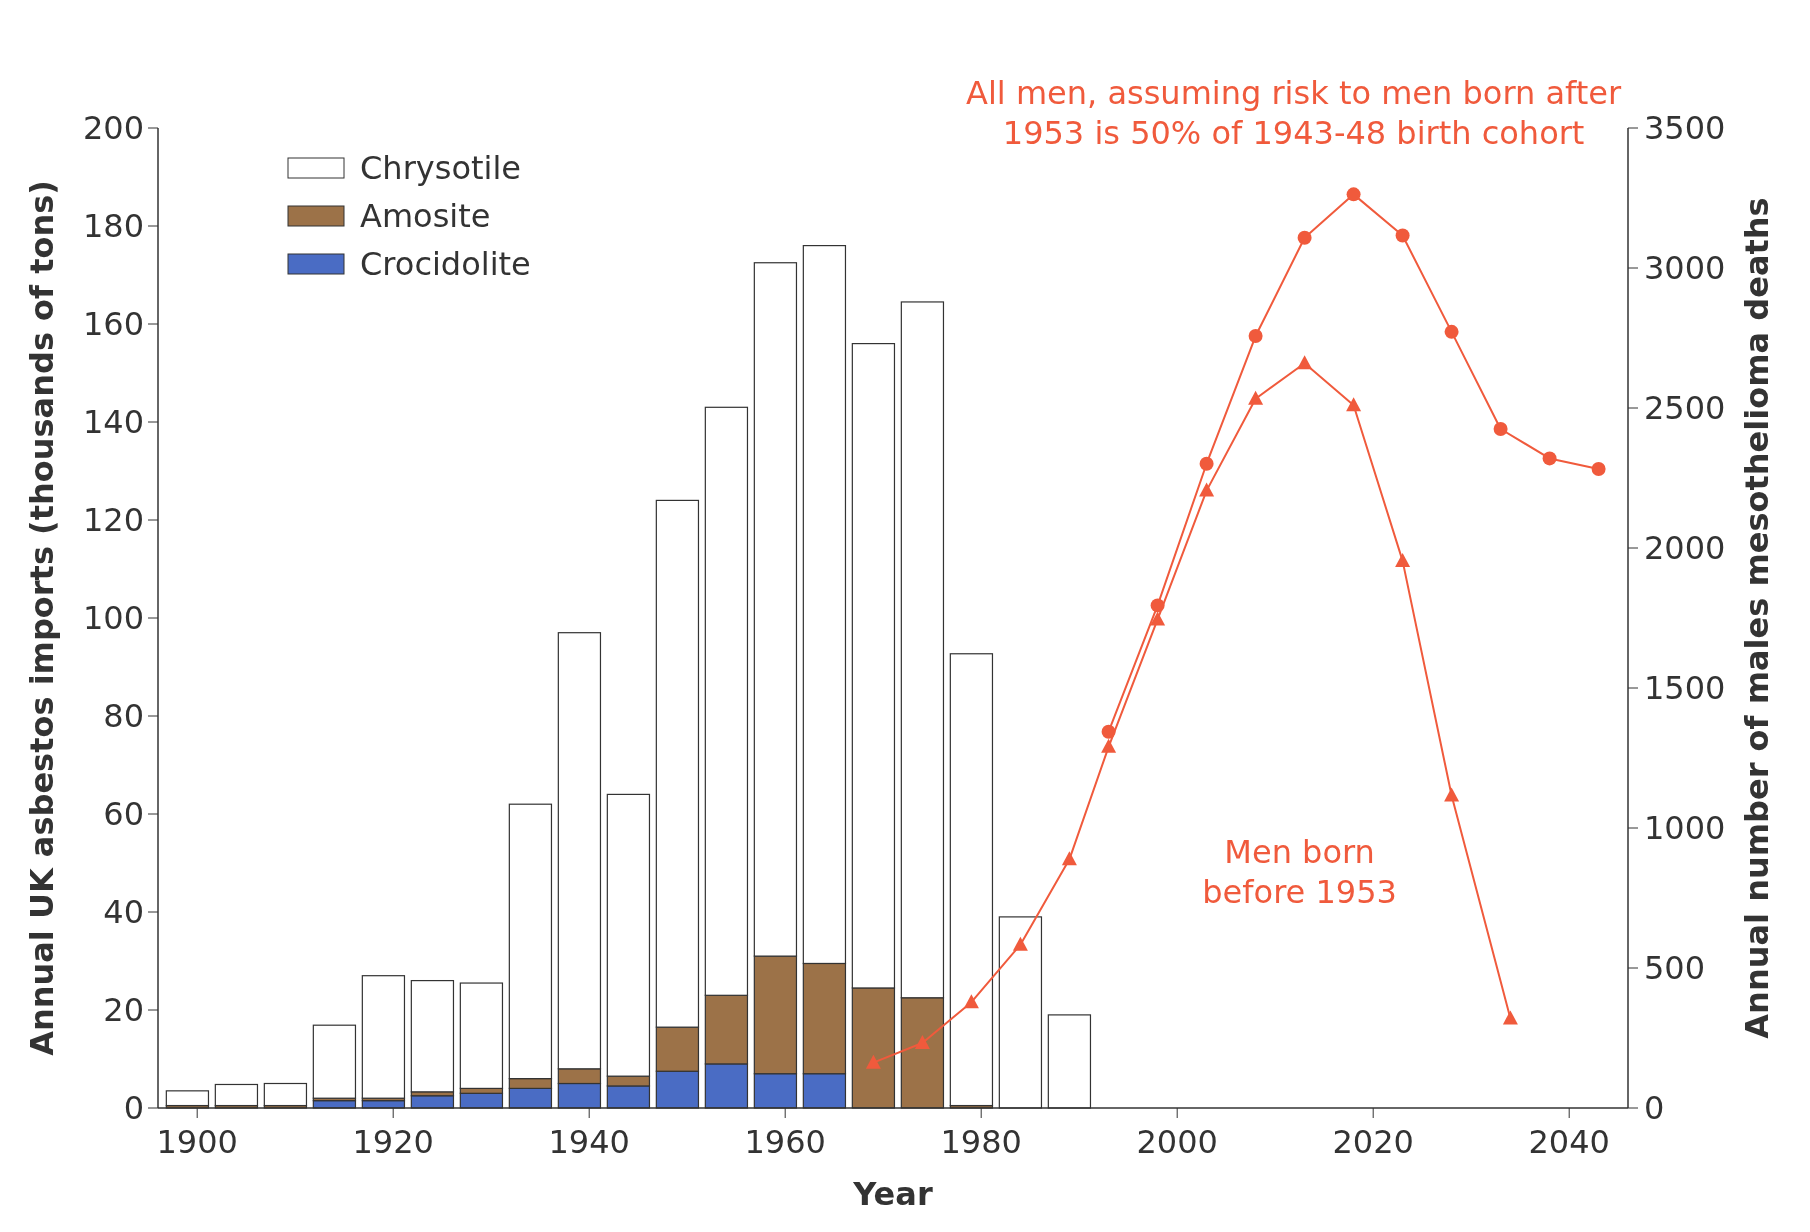 The height and width of the screenshot is (1232, 1810). What do you see at coordinates (123, 912) in the screenshot?
I see `y-tick-label: 40` at bounding box center [123, 912].